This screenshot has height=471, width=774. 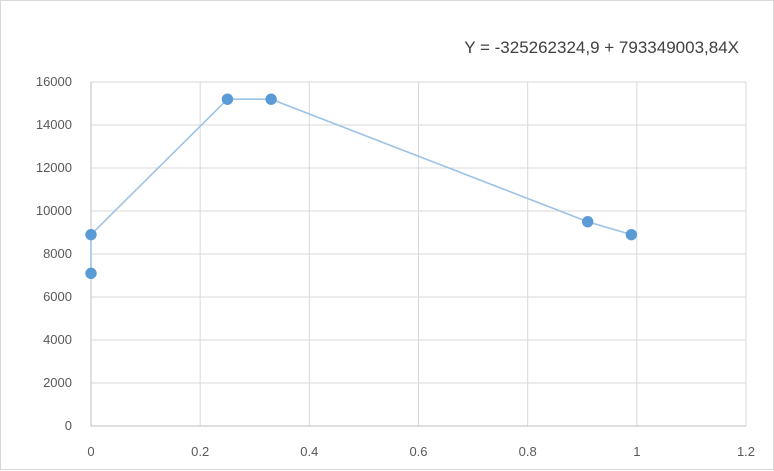 What do you see at coordinates (746, 451) in the screenshot?
I see `x-tick-label: 1.2` at bounding box center [746, 451].